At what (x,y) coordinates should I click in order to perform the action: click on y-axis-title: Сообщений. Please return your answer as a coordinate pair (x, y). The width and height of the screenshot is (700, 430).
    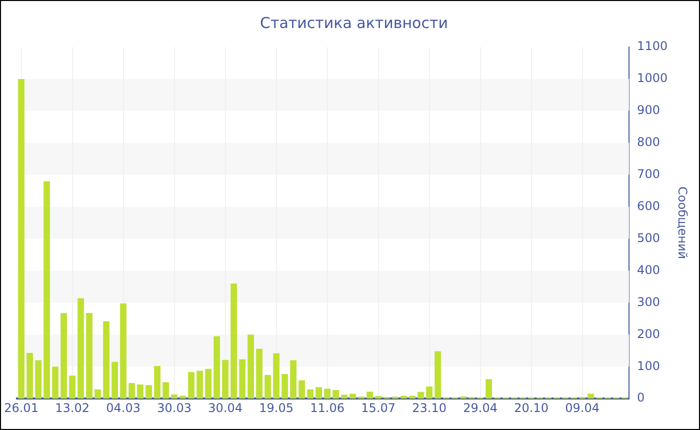
    Looking at the image, I should click on (683, 223).